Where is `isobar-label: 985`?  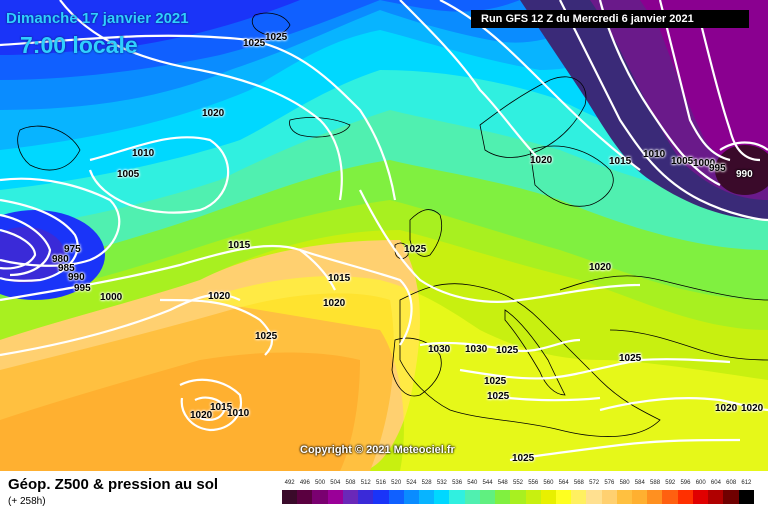 isobar-label: 985 is located at coordinates (66, 268).